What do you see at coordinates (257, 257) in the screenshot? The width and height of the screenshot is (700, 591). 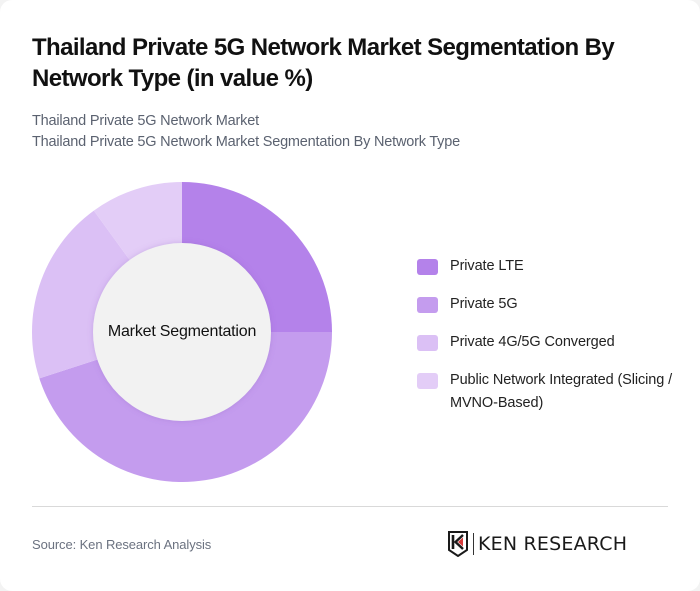 I see `donut-slice-private-lte` at bounding box center [257, 257].